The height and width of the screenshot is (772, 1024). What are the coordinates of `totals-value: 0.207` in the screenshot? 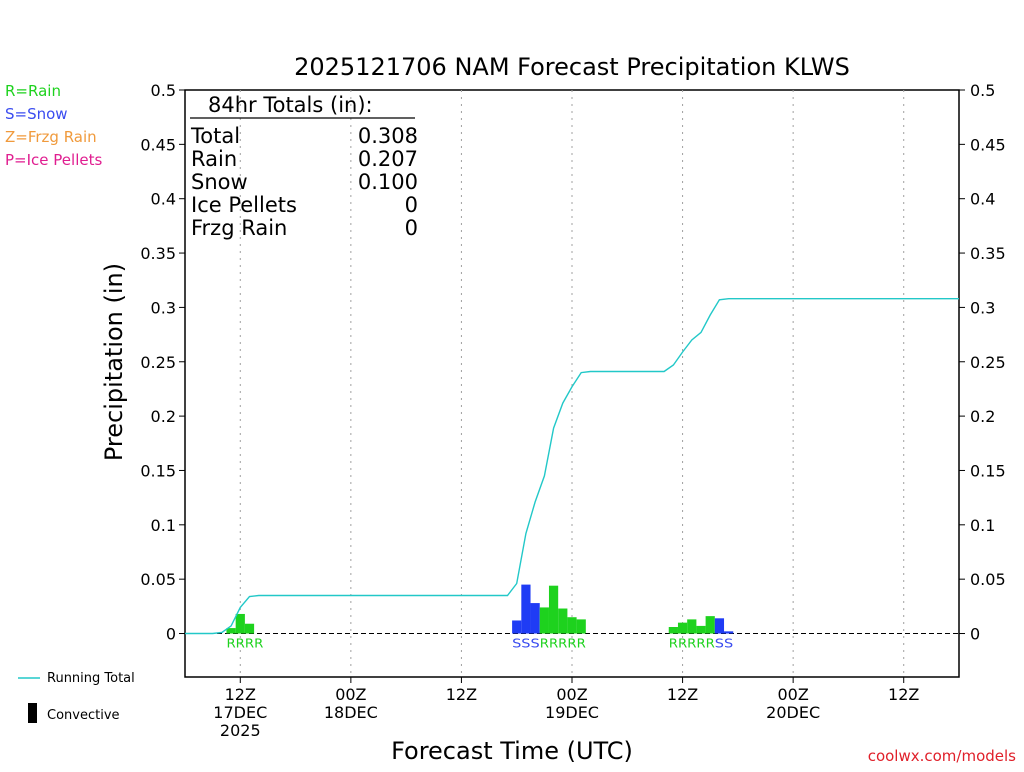 It's located at (388, 159).